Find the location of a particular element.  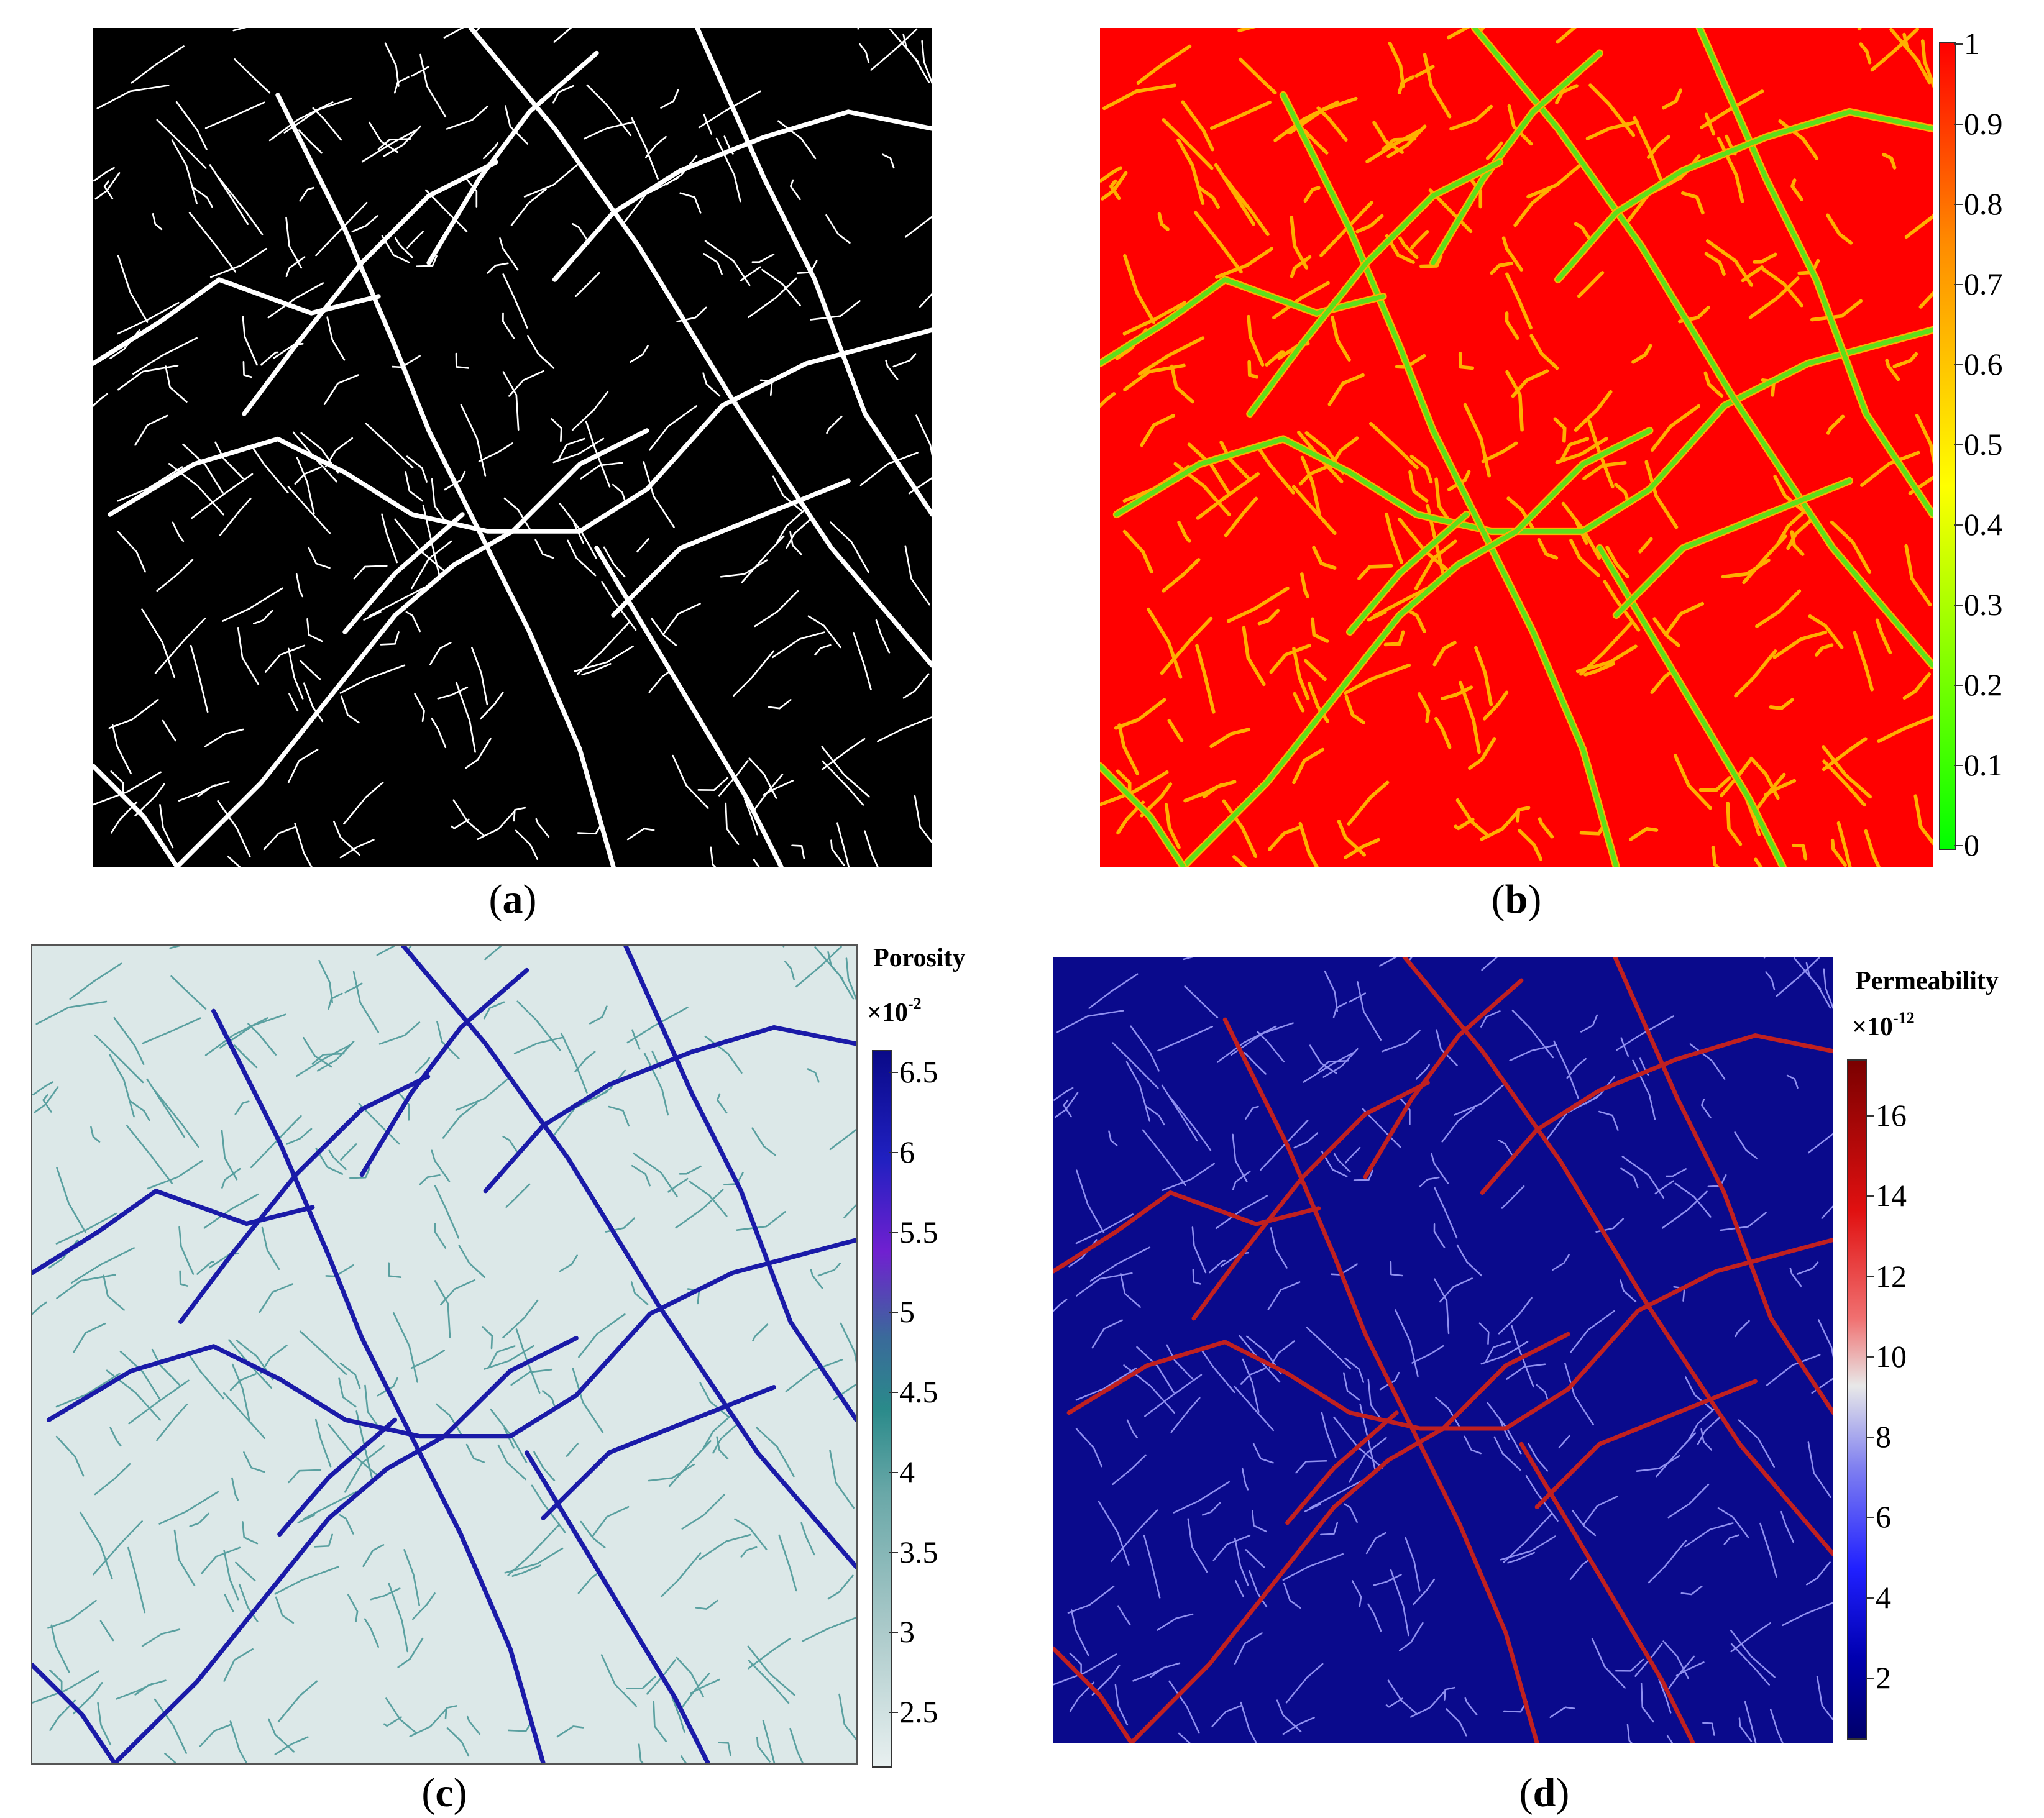

colorbar-multiplier-porosity: ×10⁻² is located at coordinates (895, 1011).